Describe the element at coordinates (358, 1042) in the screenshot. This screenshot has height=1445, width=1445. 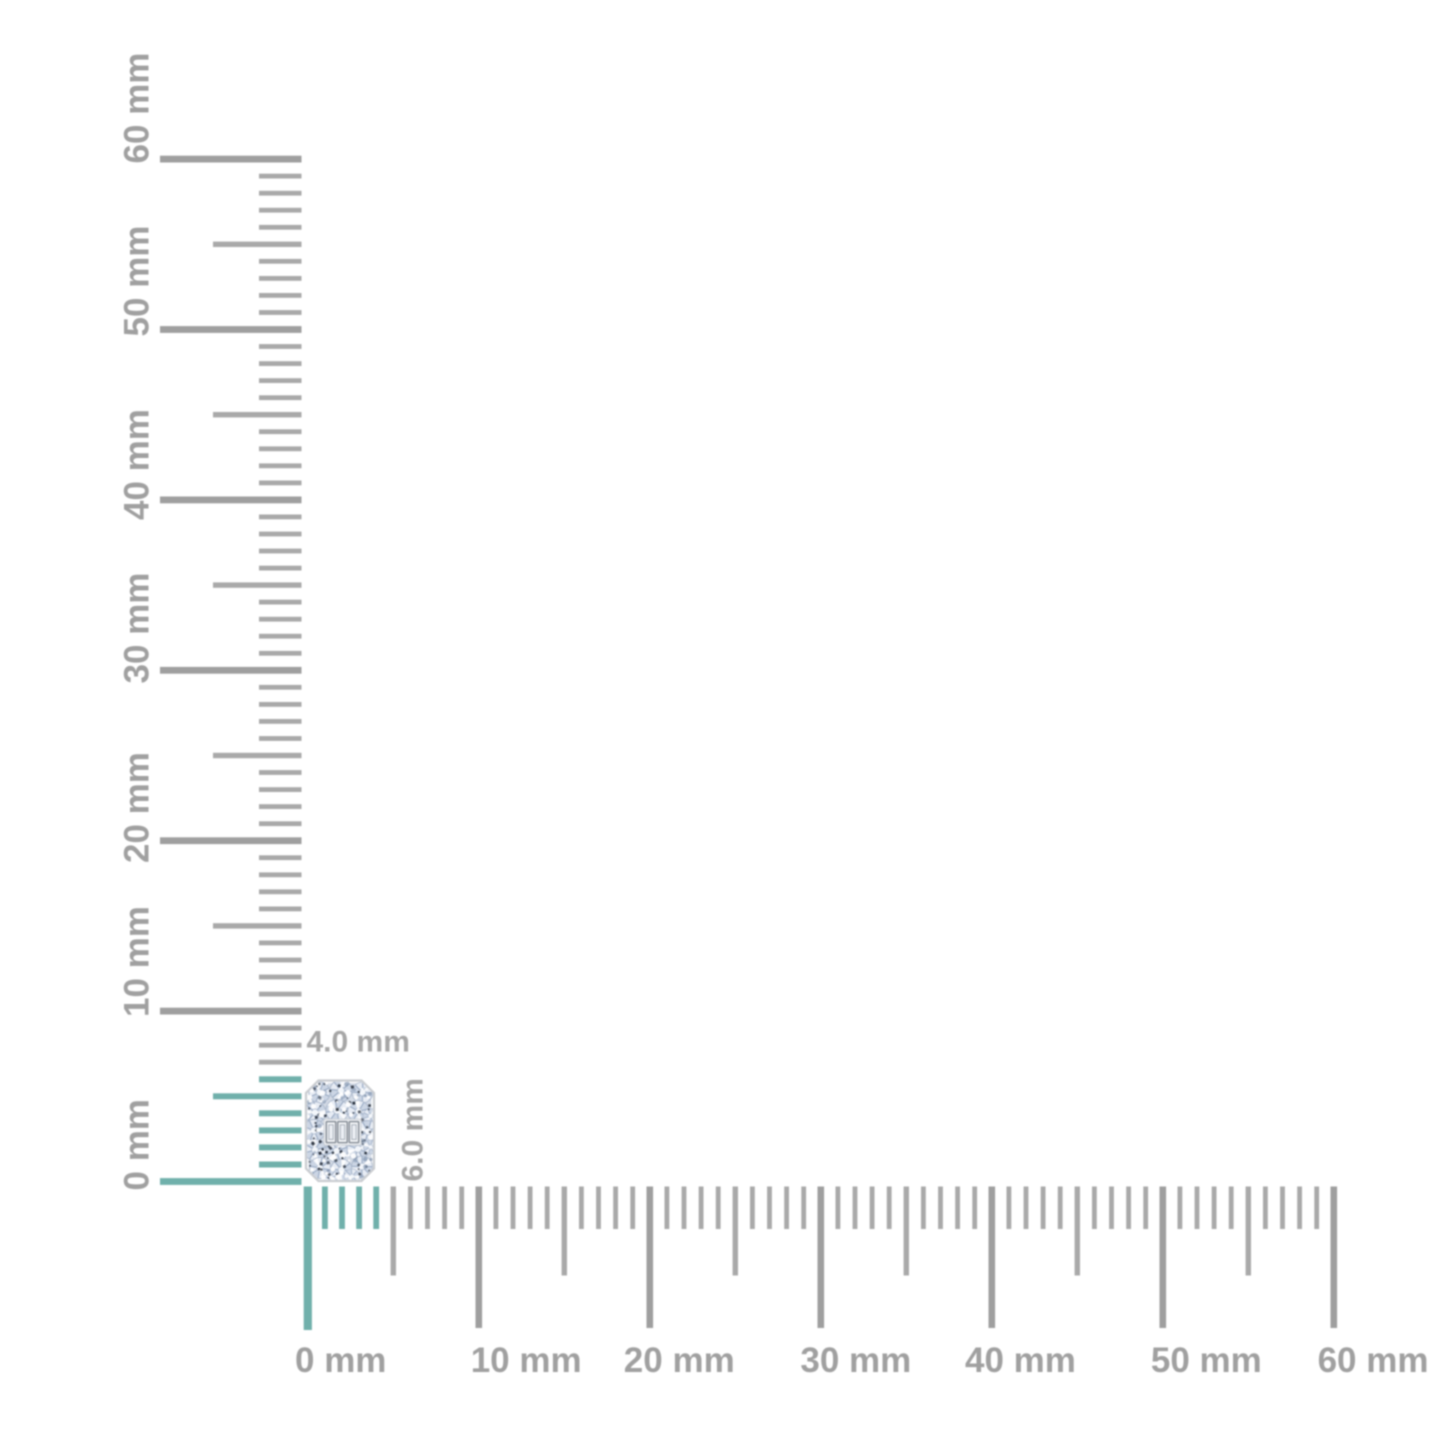
I see `svg-text: 4.0 mm` at that location.